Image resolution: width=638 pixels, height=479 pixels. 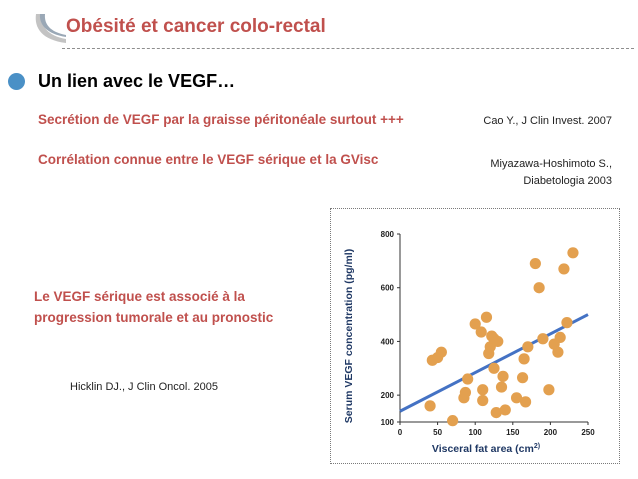 I want to click on slide-title: Obésité et cancer colo-rectal, so click(x=196, y=26).